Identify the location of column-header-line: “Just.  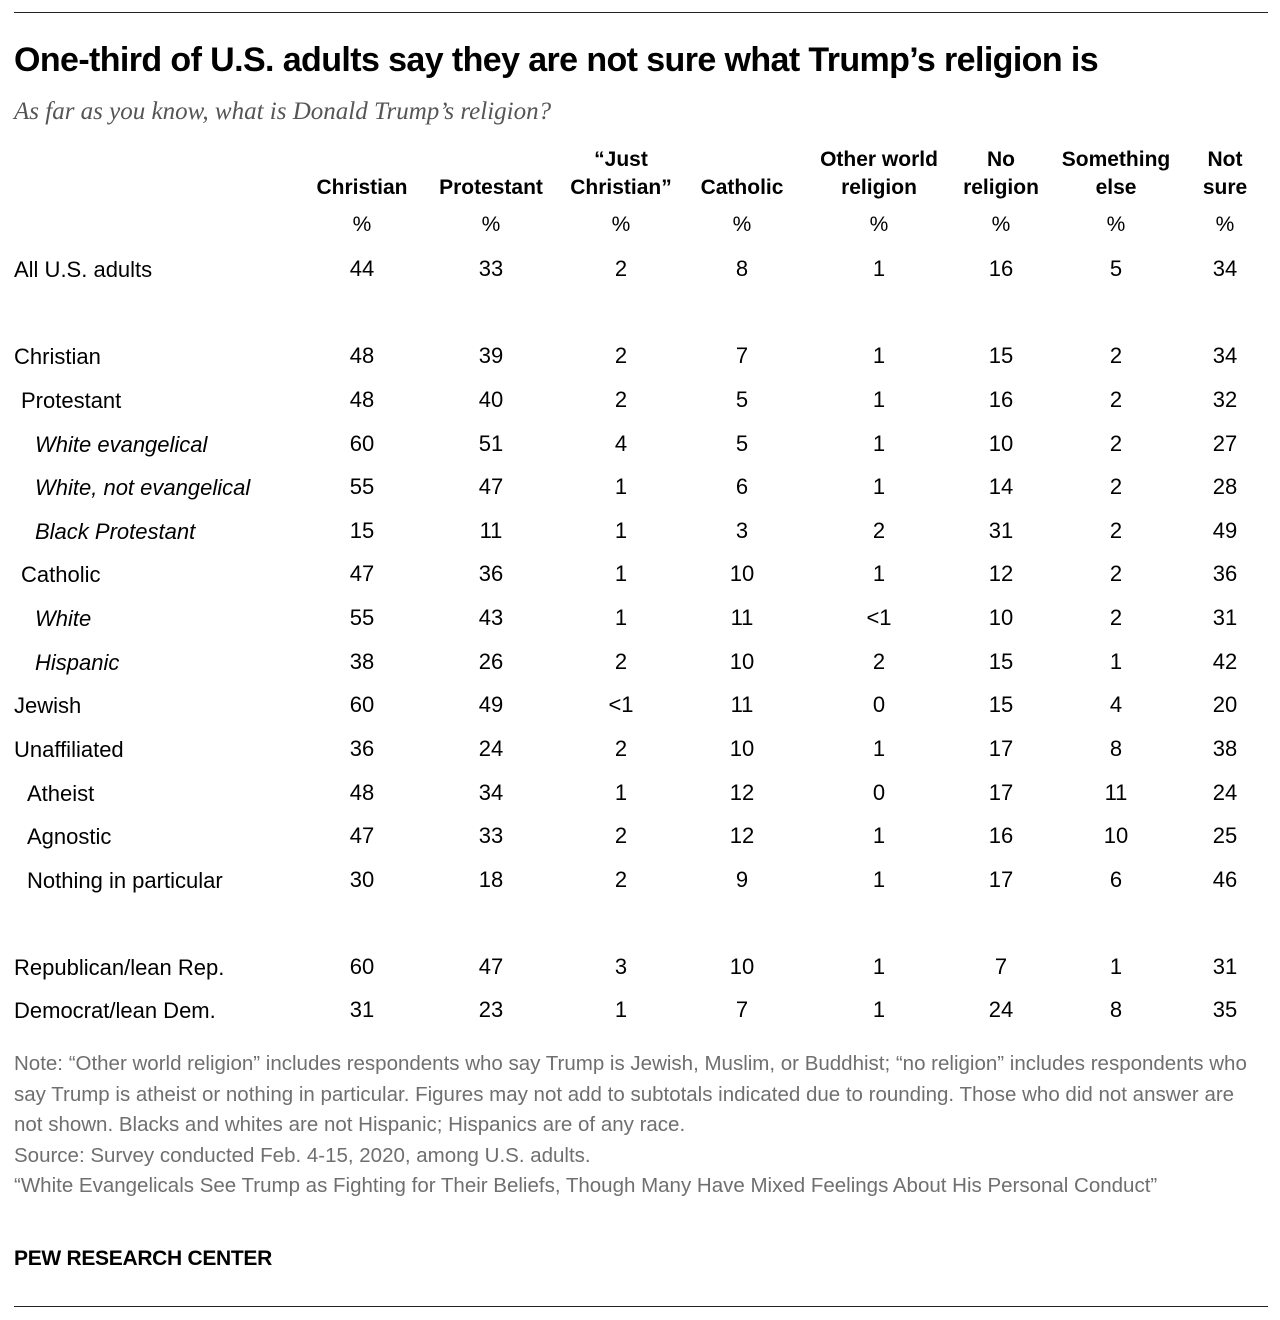
(621, 159).